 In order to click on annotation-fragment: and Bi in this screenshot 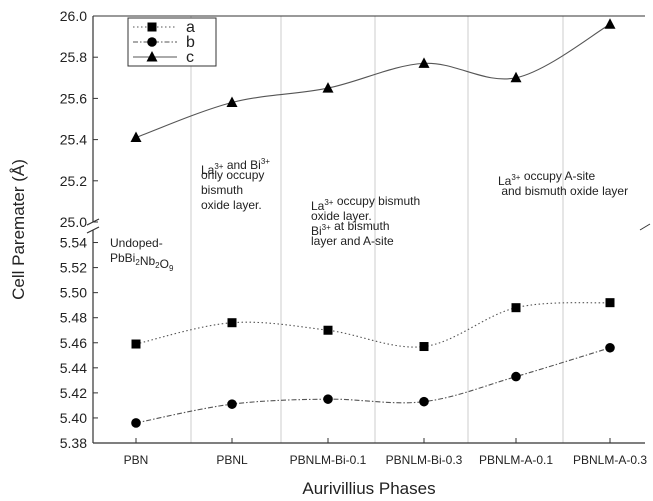, I will do `click(241, 165)`.